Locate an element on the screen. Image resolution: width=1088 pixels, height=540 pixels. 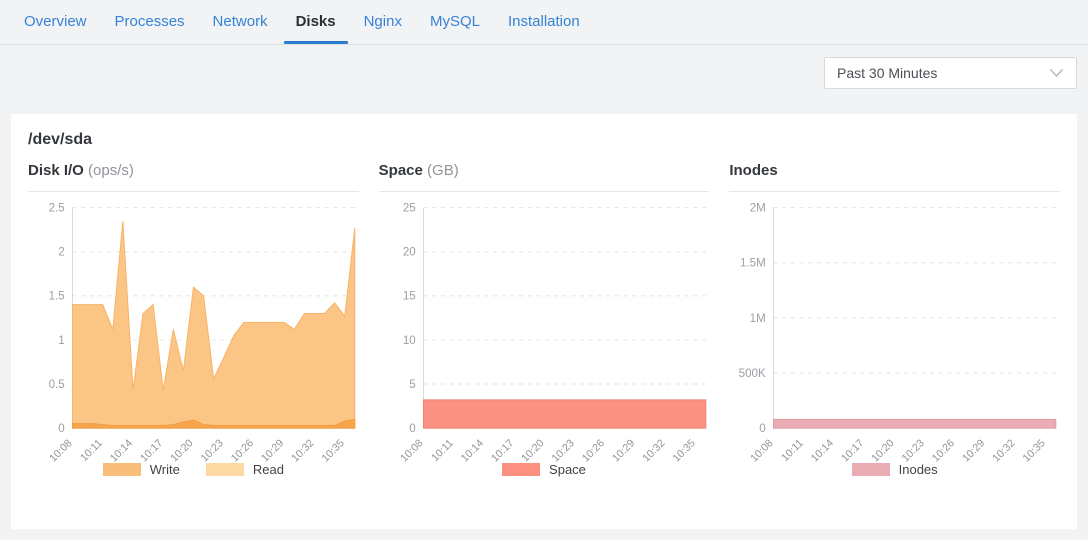
tab-processes: Processes is located at coordinates (149, 21).